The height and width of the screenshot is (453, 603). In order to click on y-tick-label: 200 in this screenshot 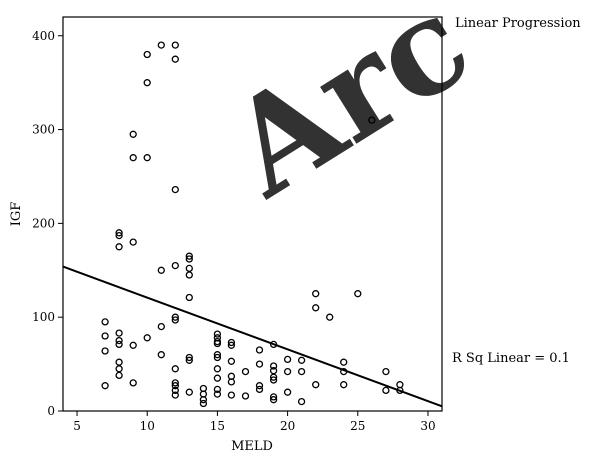, I will do `click(43, 223)`.